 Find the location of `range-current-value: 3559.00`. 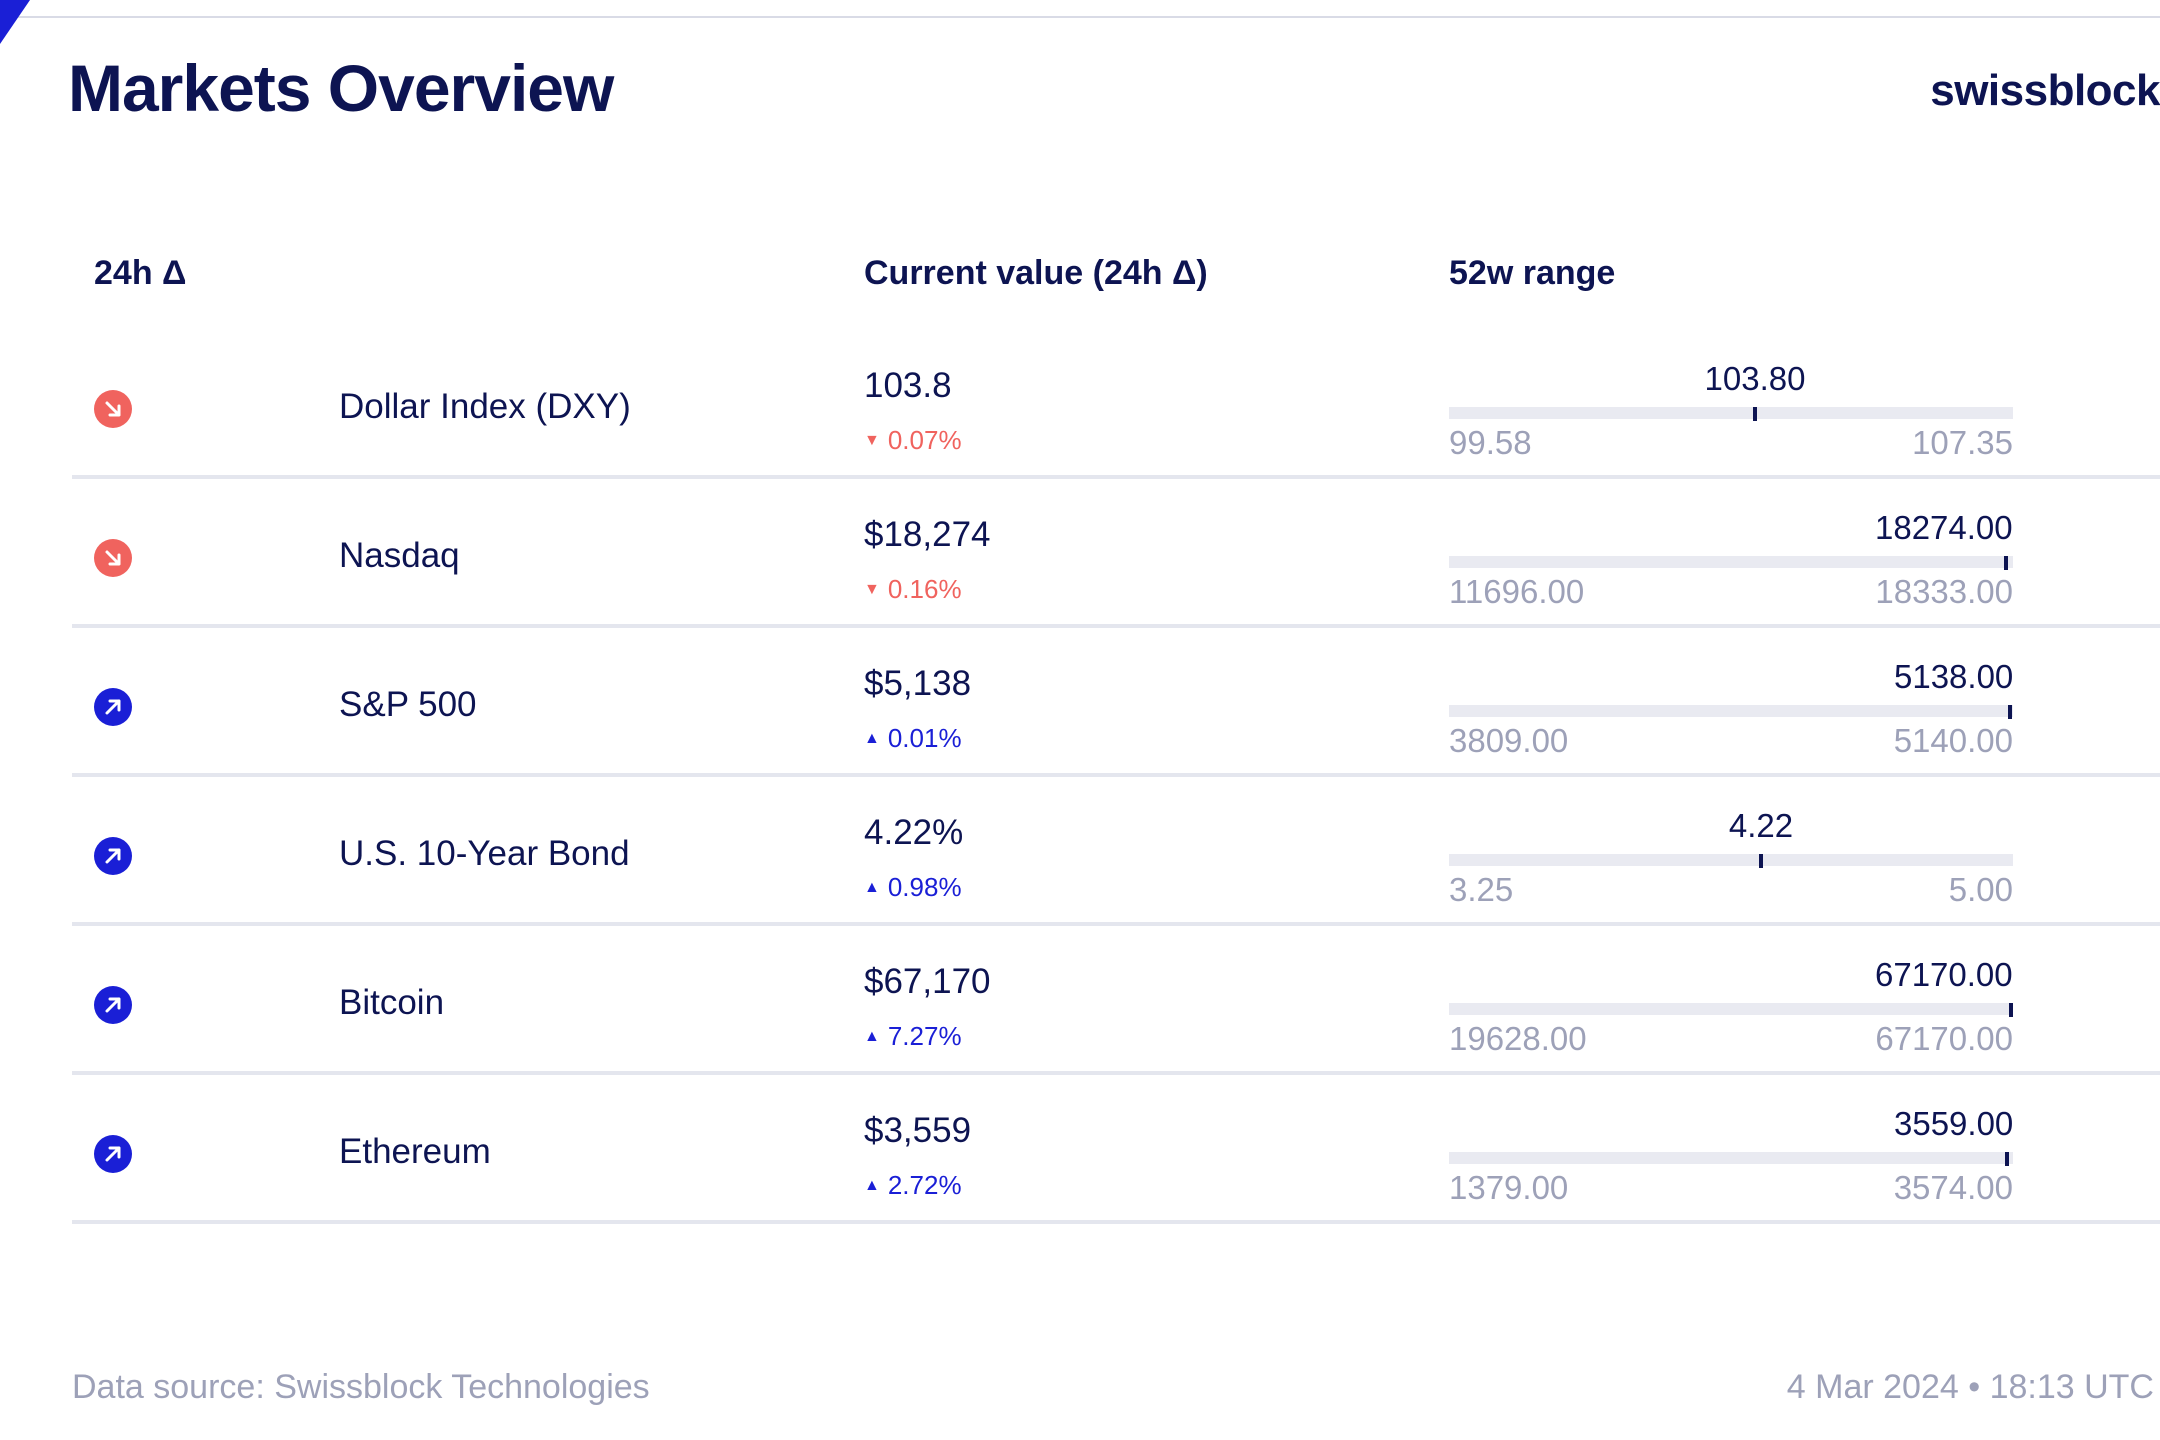

range-current-value: 3559.00 is located at coordinates (1954, 1123).